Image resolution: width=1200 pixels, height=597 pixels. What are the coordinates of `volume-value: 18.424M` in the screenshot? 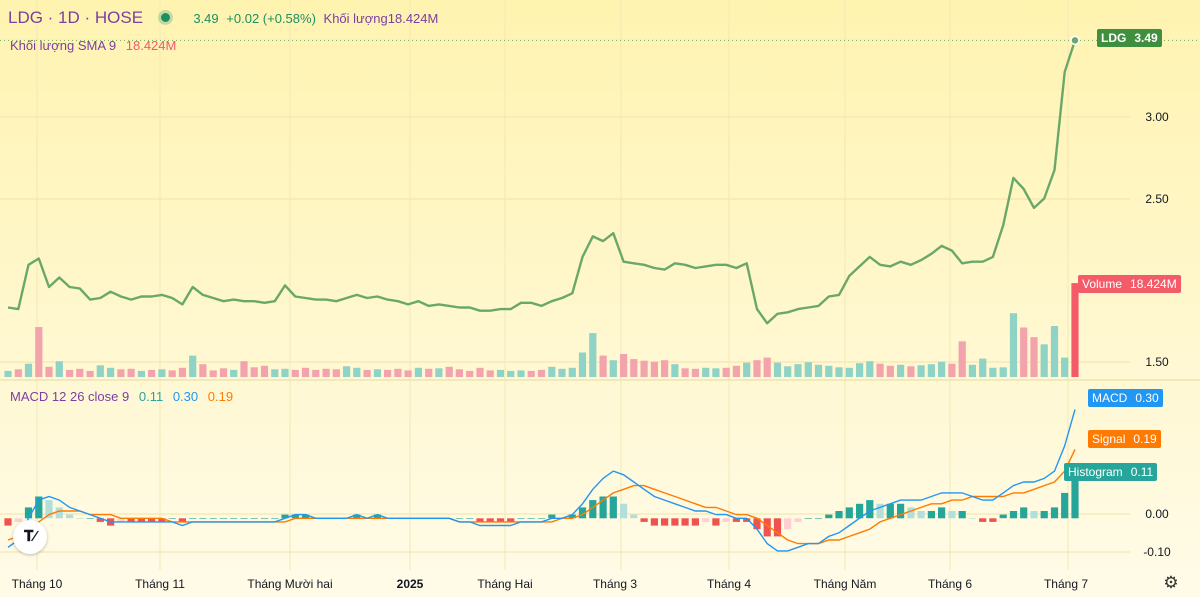 It's located at (413, 18).